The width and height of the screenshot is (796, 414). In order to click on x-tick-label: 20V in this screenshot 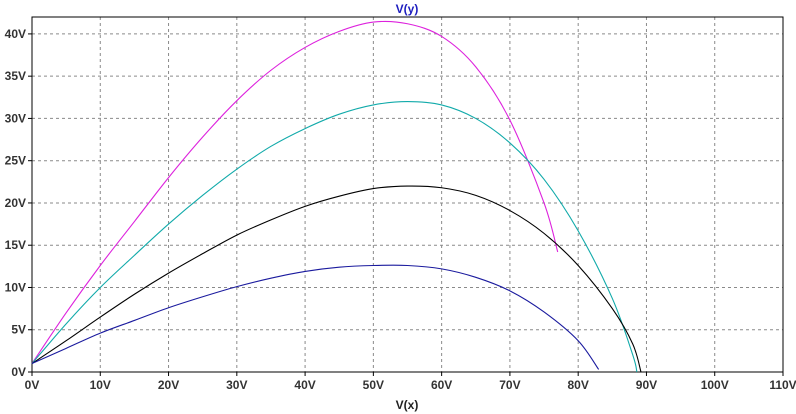, I will do `click(168, 385)`.